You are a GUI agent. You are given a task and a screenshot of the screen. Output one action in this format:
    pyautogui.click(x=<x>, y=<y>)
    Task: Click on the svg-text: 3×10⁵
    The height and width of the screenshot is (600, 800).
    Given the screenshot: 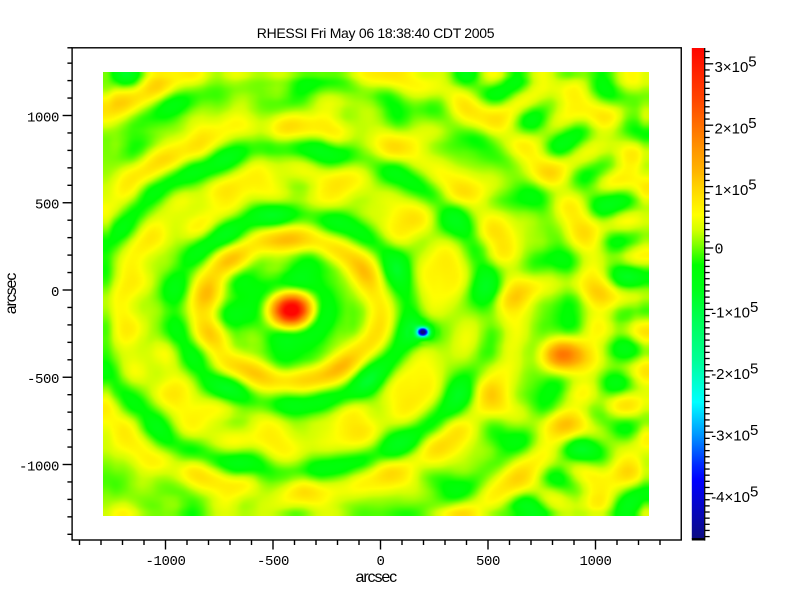 What is the action you would take?
    pyautogui.click(x=736, y=65)
    